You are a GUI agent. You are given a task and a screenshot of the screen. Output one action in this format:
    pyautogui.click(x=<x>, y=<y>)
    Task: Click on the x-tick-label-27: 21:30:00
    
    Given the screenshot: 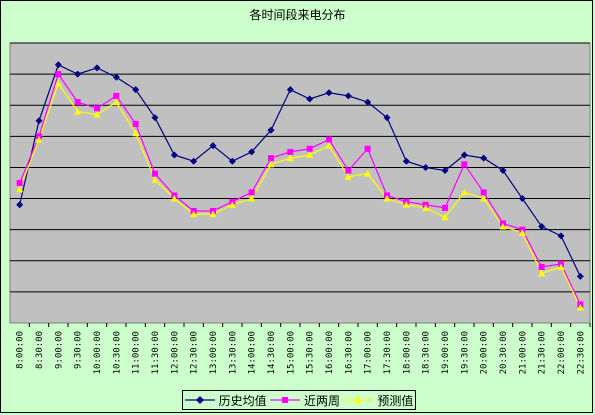 What is the action you would take?
    pyautogui.click(x=543, y=352)
    